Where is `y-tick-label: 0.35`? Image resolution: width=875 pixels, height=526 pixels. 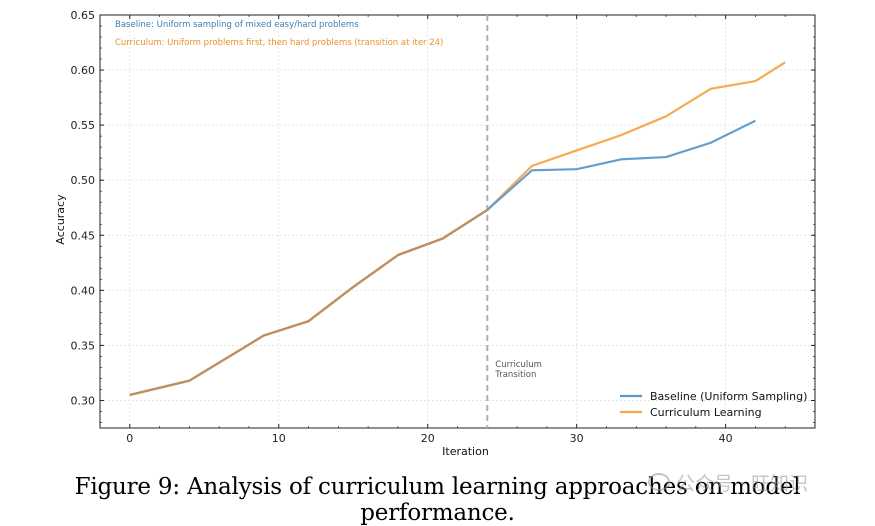 y-tick-label: 0.35 is located at coordinates (83, 345).